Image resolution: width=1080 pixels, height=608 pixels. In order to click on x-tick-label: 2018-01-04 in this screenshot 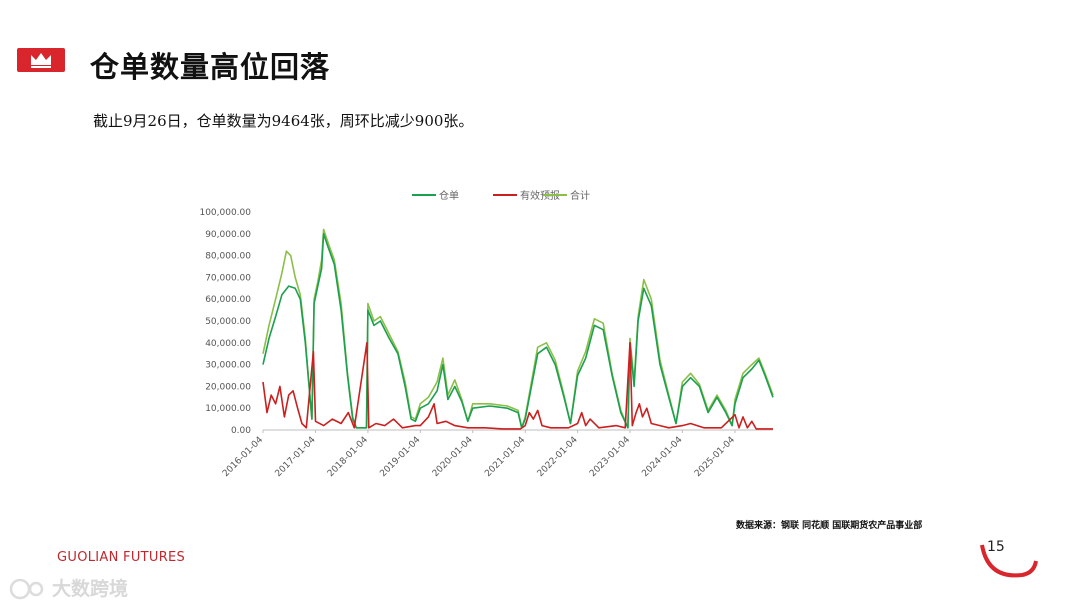, I will do `click(348, 457)`.